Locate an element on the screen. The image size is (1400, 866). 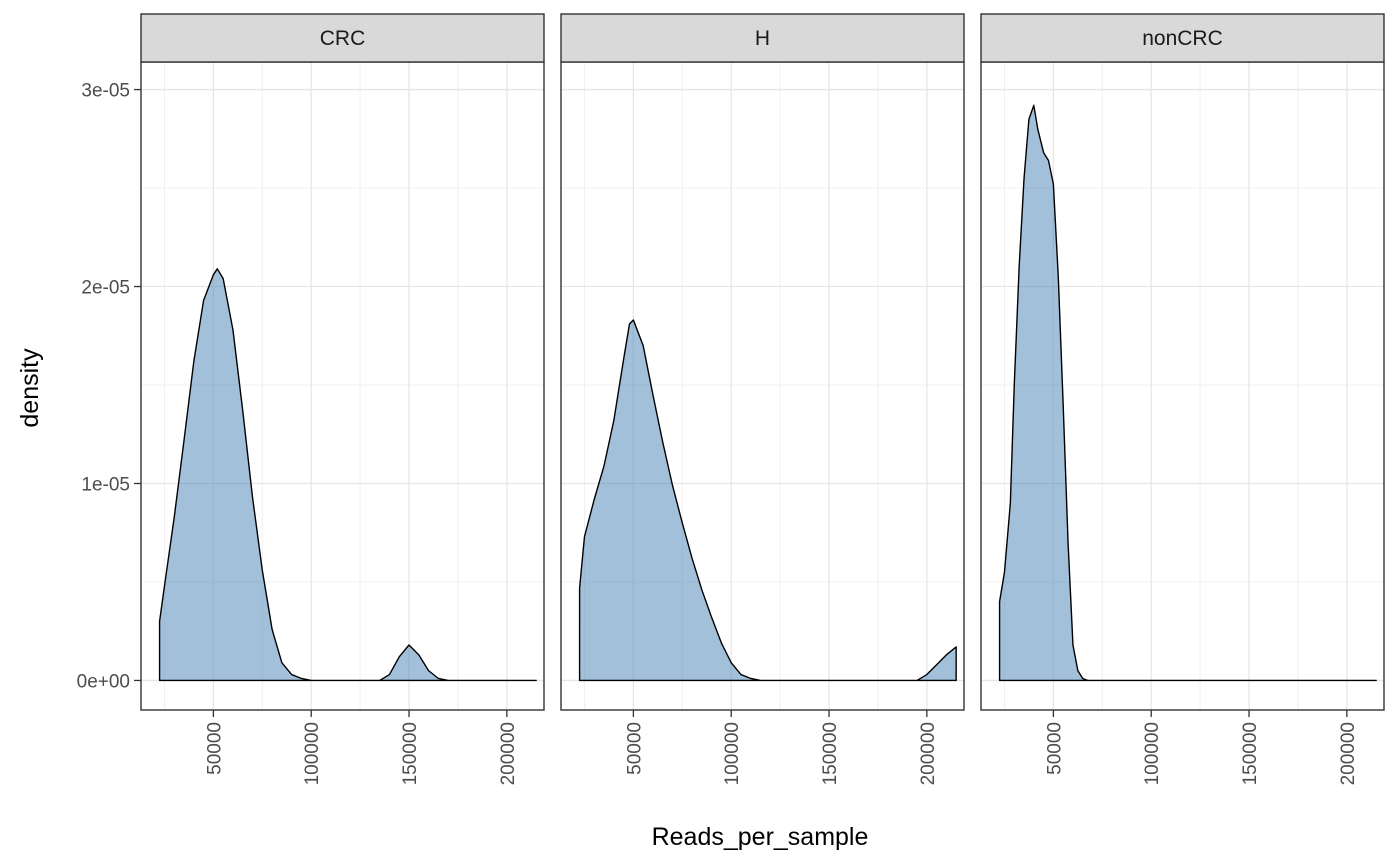
facet-strip-label: CRC is located at coordinates (343, 38).